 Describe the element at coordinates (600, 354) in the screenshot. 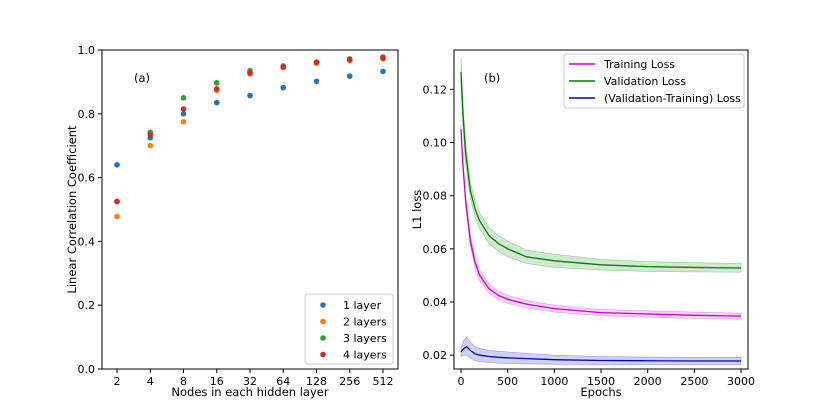

I see `panel-b-series-line` at that location.